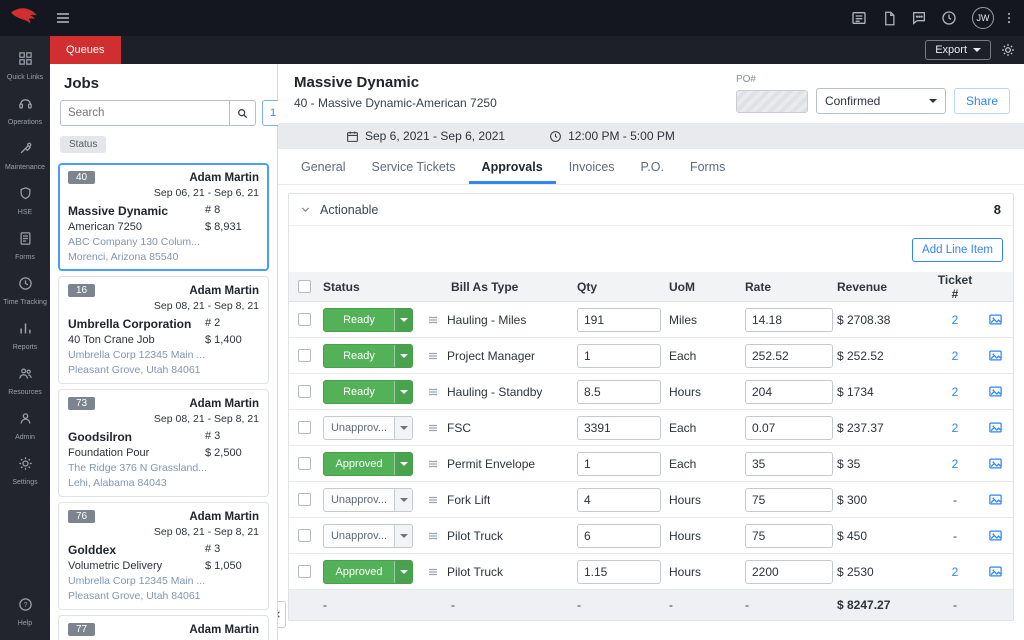 This screenshot has width=1024, height=640. Describe the element at coordinates (83, 144) in the screenshot. I see `status-filter-chip: Status` at that location.